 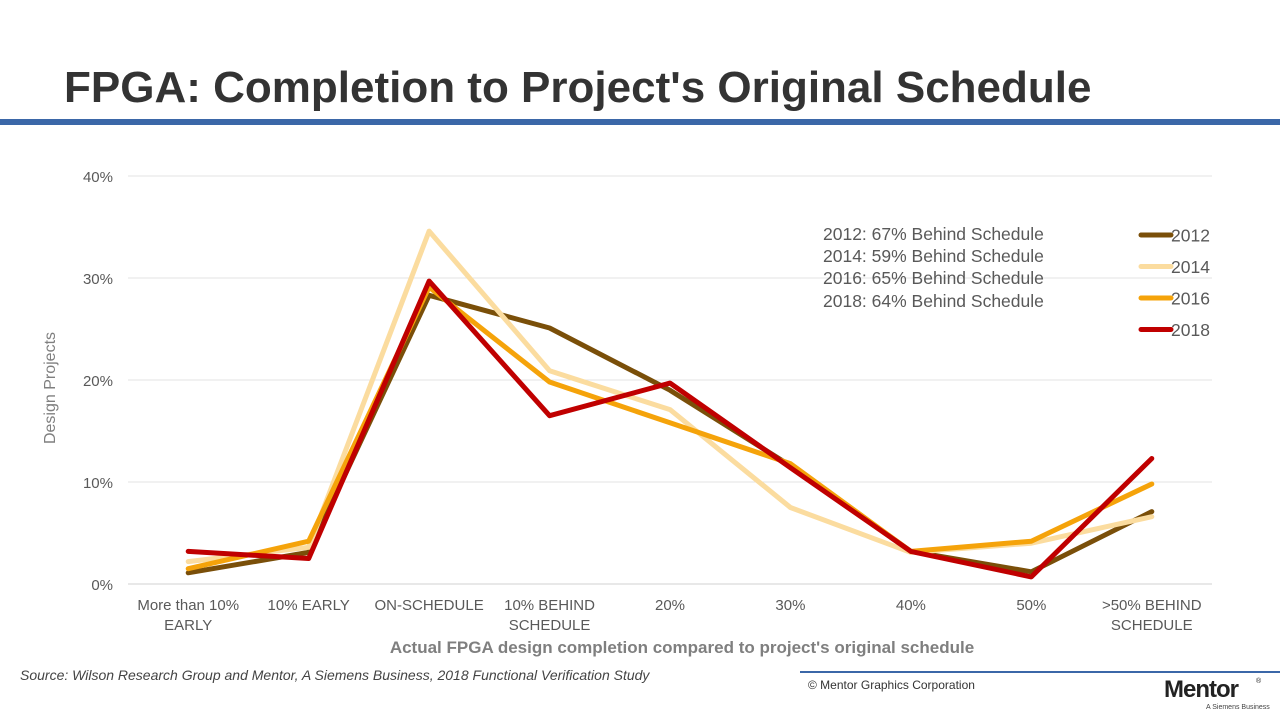 I want to click on logo-registered-mark: ®, so click(x=1259, y=681).